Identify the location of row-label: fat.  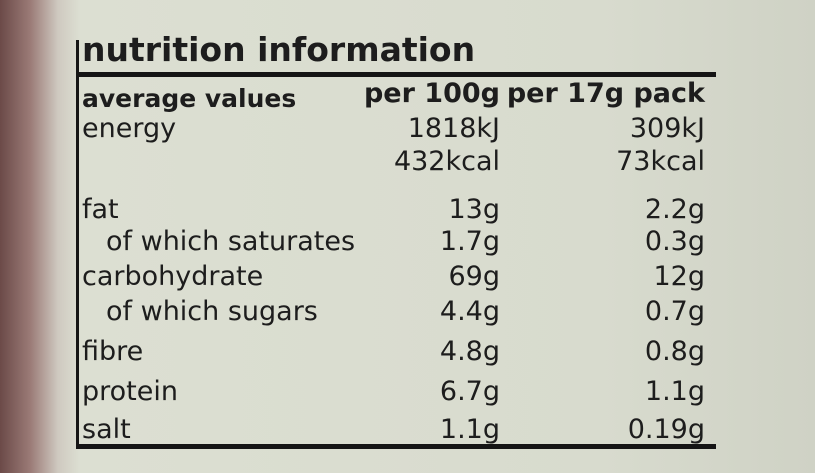
(100, 209).